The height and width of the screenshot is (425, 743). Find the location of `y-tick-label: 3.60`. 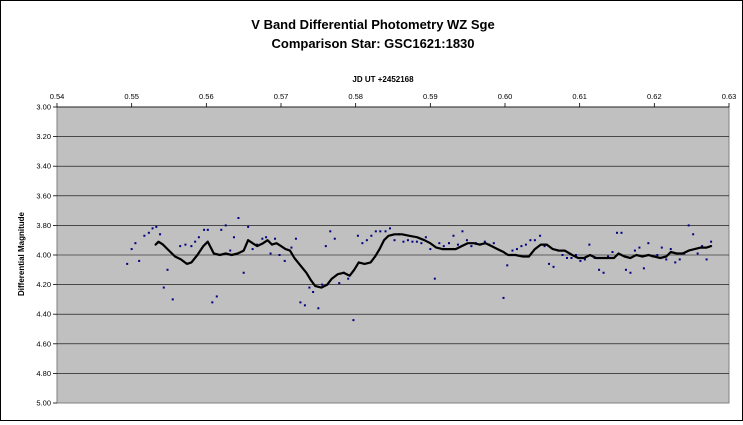

y-tick-label: 3.60 is located at coordinates (43, 195).